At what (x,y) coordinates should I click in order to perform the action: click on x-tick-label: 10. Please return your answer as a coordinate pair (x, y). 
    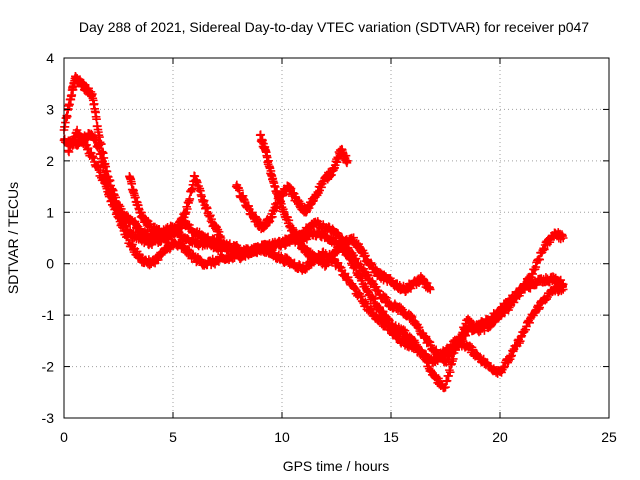
    Looking at the image, I should click on (282, 437).